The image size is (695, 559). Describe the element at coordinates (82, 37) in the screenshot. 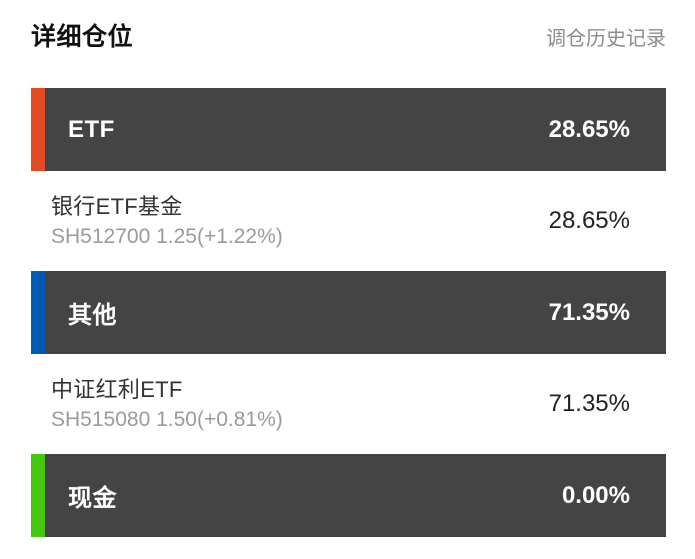

I see `page-title: 详细仓位` at that location.